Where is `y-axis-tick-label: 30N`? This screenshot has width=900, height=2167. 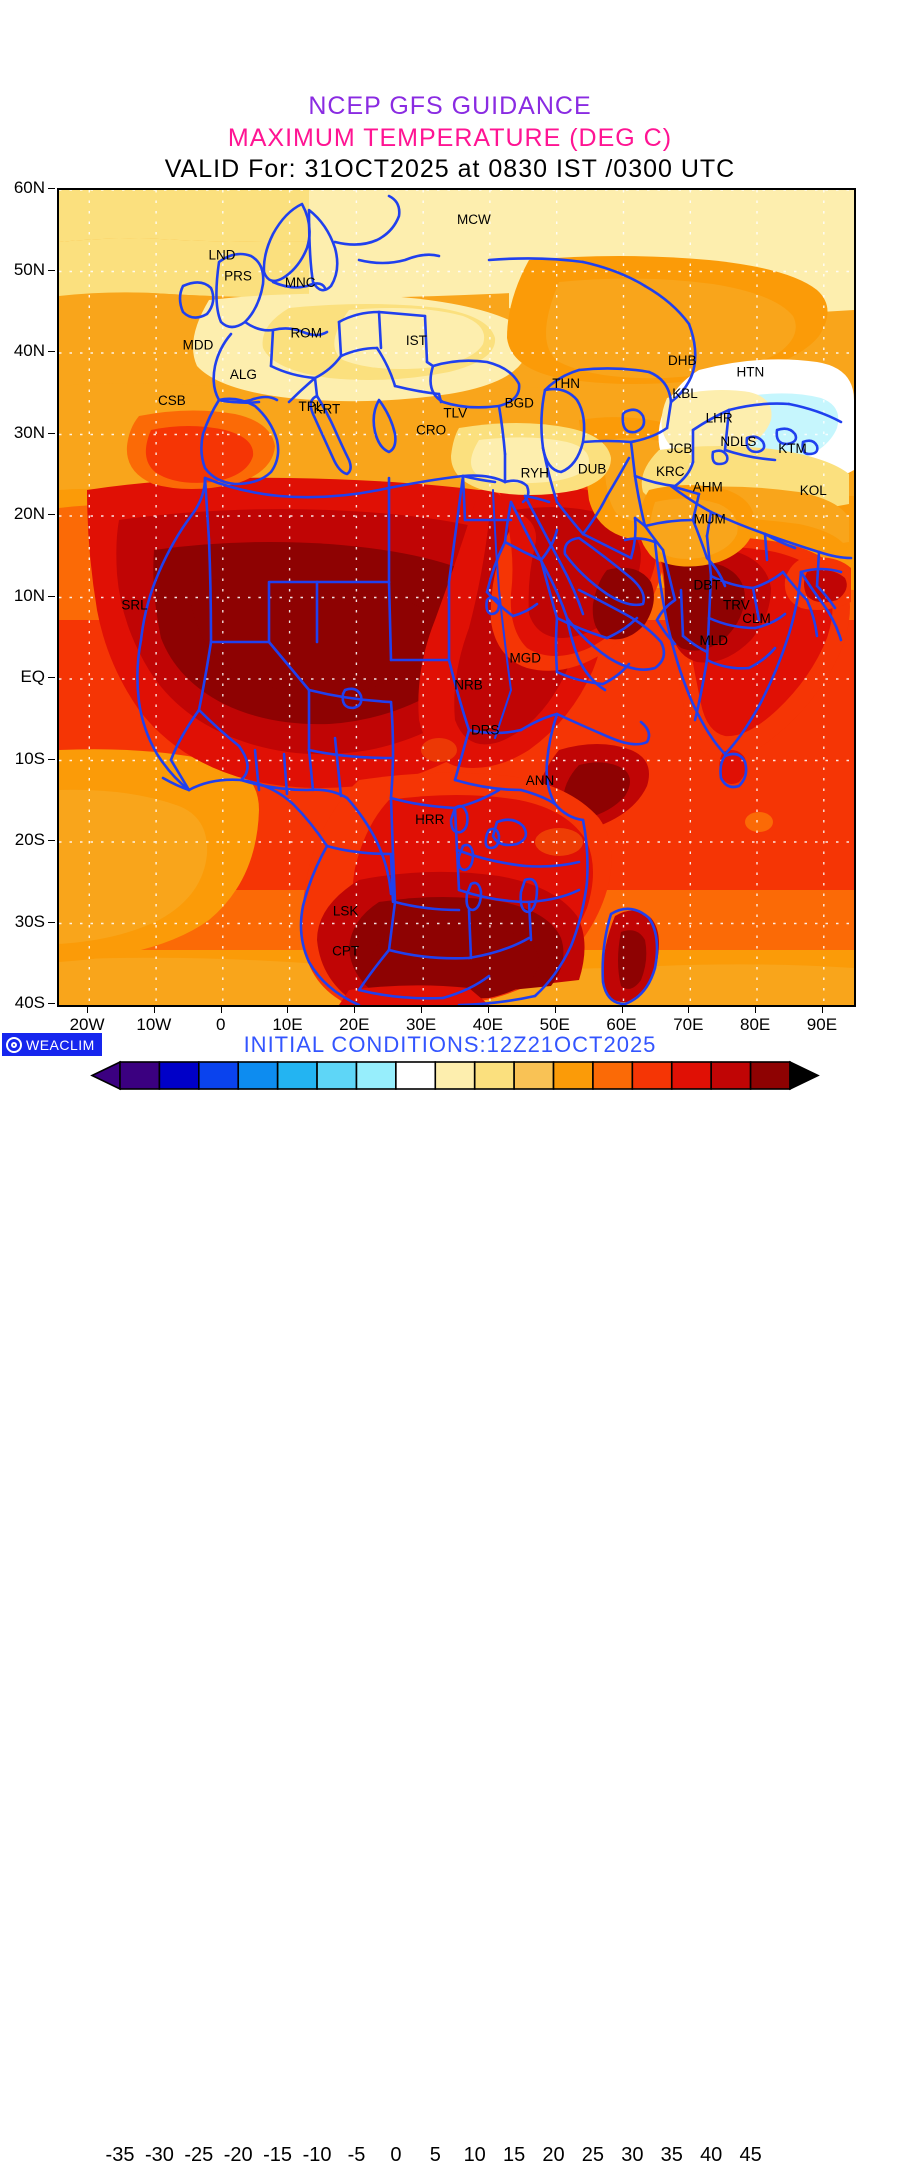
y-axis-tick-label: 30N is located at coordinates (29, 432).